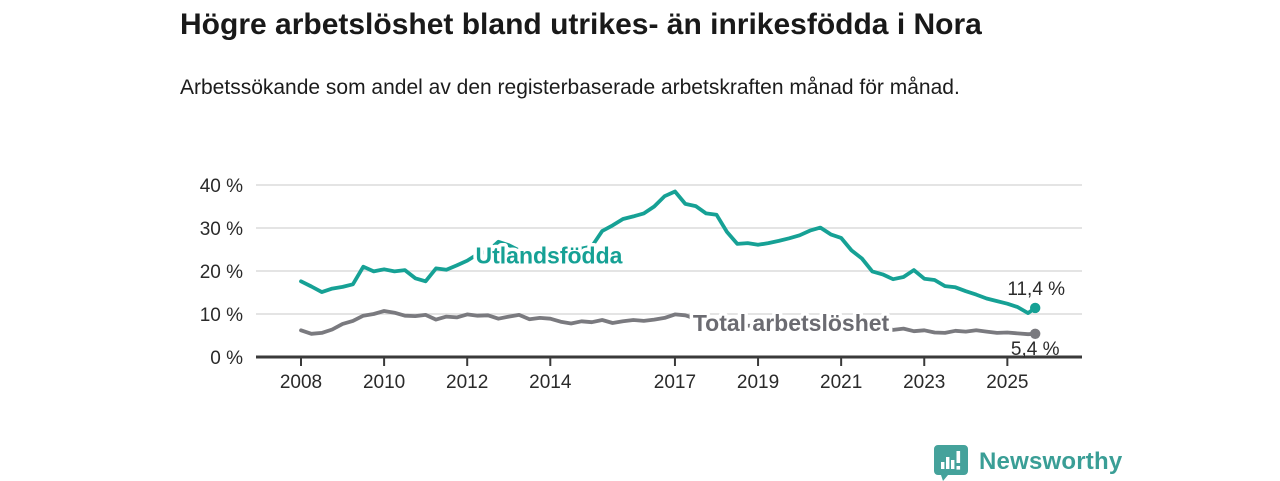 The image size is (1280, 481). I want to click on newsworthy-logo: Newsworthy, so click(1027, 462).